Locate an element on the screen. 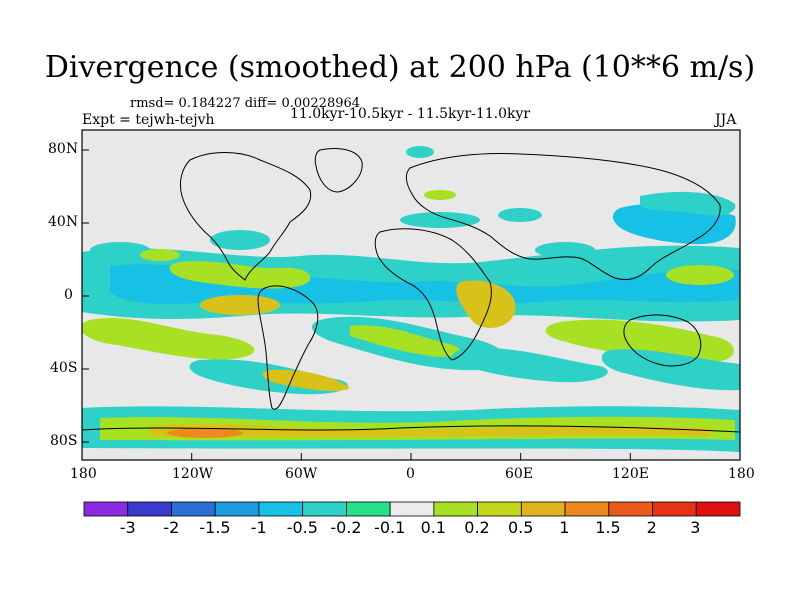 The image size is (800, 600). contour-east-pacific-yellow is located at coordinates (160, 255).